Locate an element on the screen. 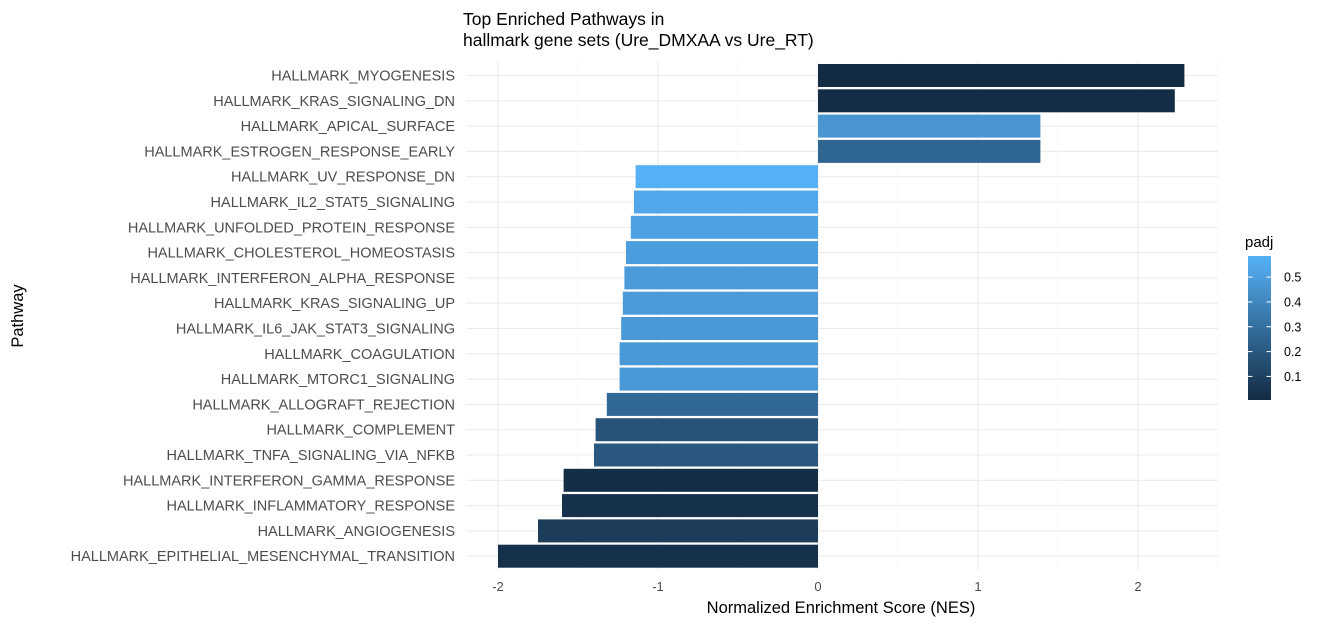 The width and height of the screenshot is (1323, 626). x-tick-labels: -2 -1 0 1 2 is located at coordinates (816, 586).